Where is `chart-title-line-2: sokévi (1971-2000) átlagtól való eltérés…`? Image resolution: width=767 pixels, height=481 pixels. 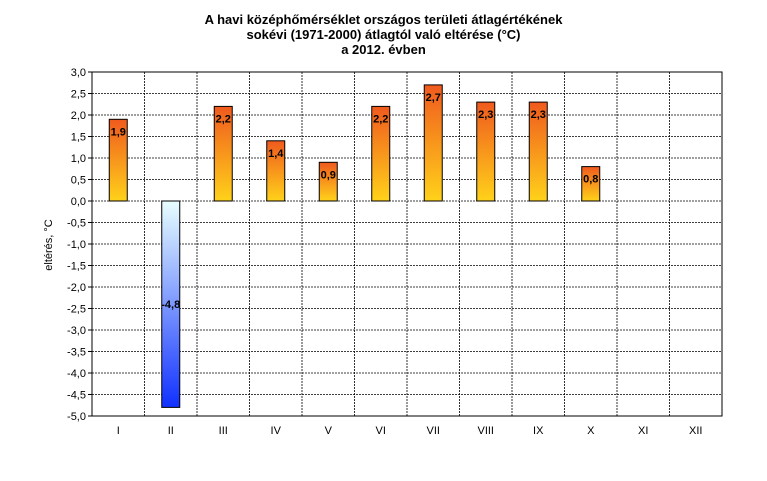 chart-title-line-2: sokévi (1971-2000) átlagtól való eltérés… is located at coordinates (383, 34).